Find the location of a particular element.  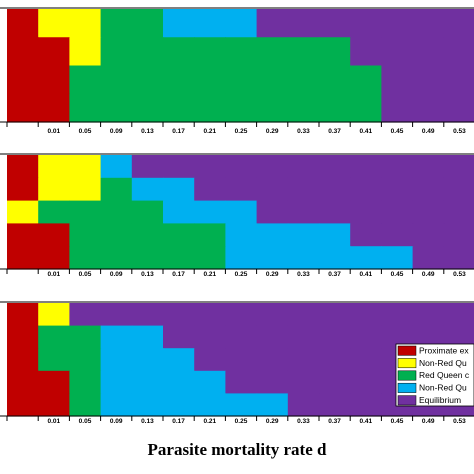

legend-label: Proximate ex is located at coordinates (444, 350).